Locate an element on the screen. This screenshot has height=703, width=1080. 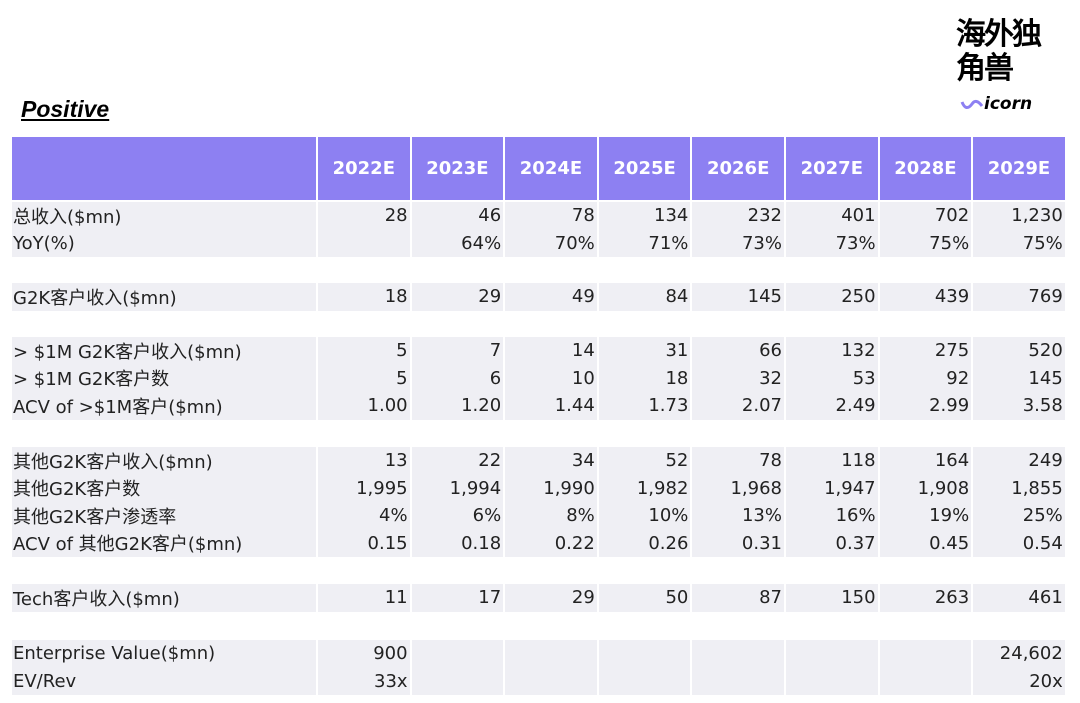
row-label: Enterprise Value($mn) is located at coordinates (165, 654).